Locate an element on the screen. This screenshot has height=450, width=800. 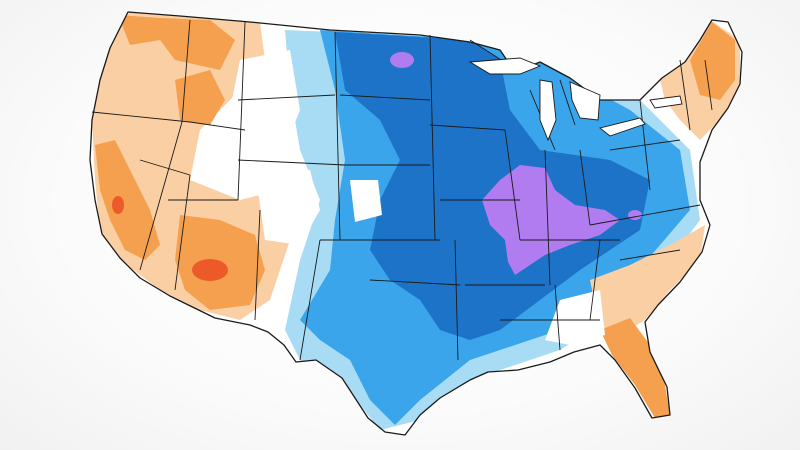
warm-extreme-arizona-spot is located at coordinates (210, 270).